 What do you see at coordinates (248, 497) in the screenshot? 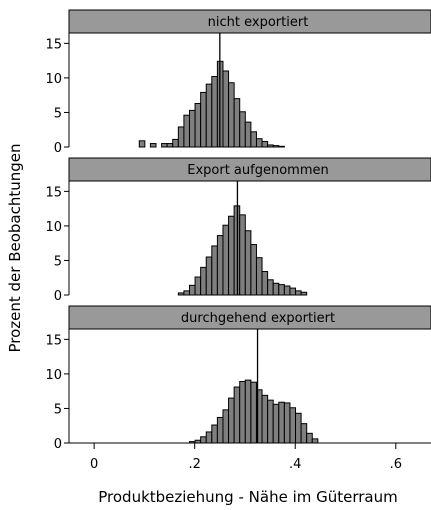
I see `x-axis-title: Produktbeziehung - Nähe im Güterraum` at bounding box center [248, 497].